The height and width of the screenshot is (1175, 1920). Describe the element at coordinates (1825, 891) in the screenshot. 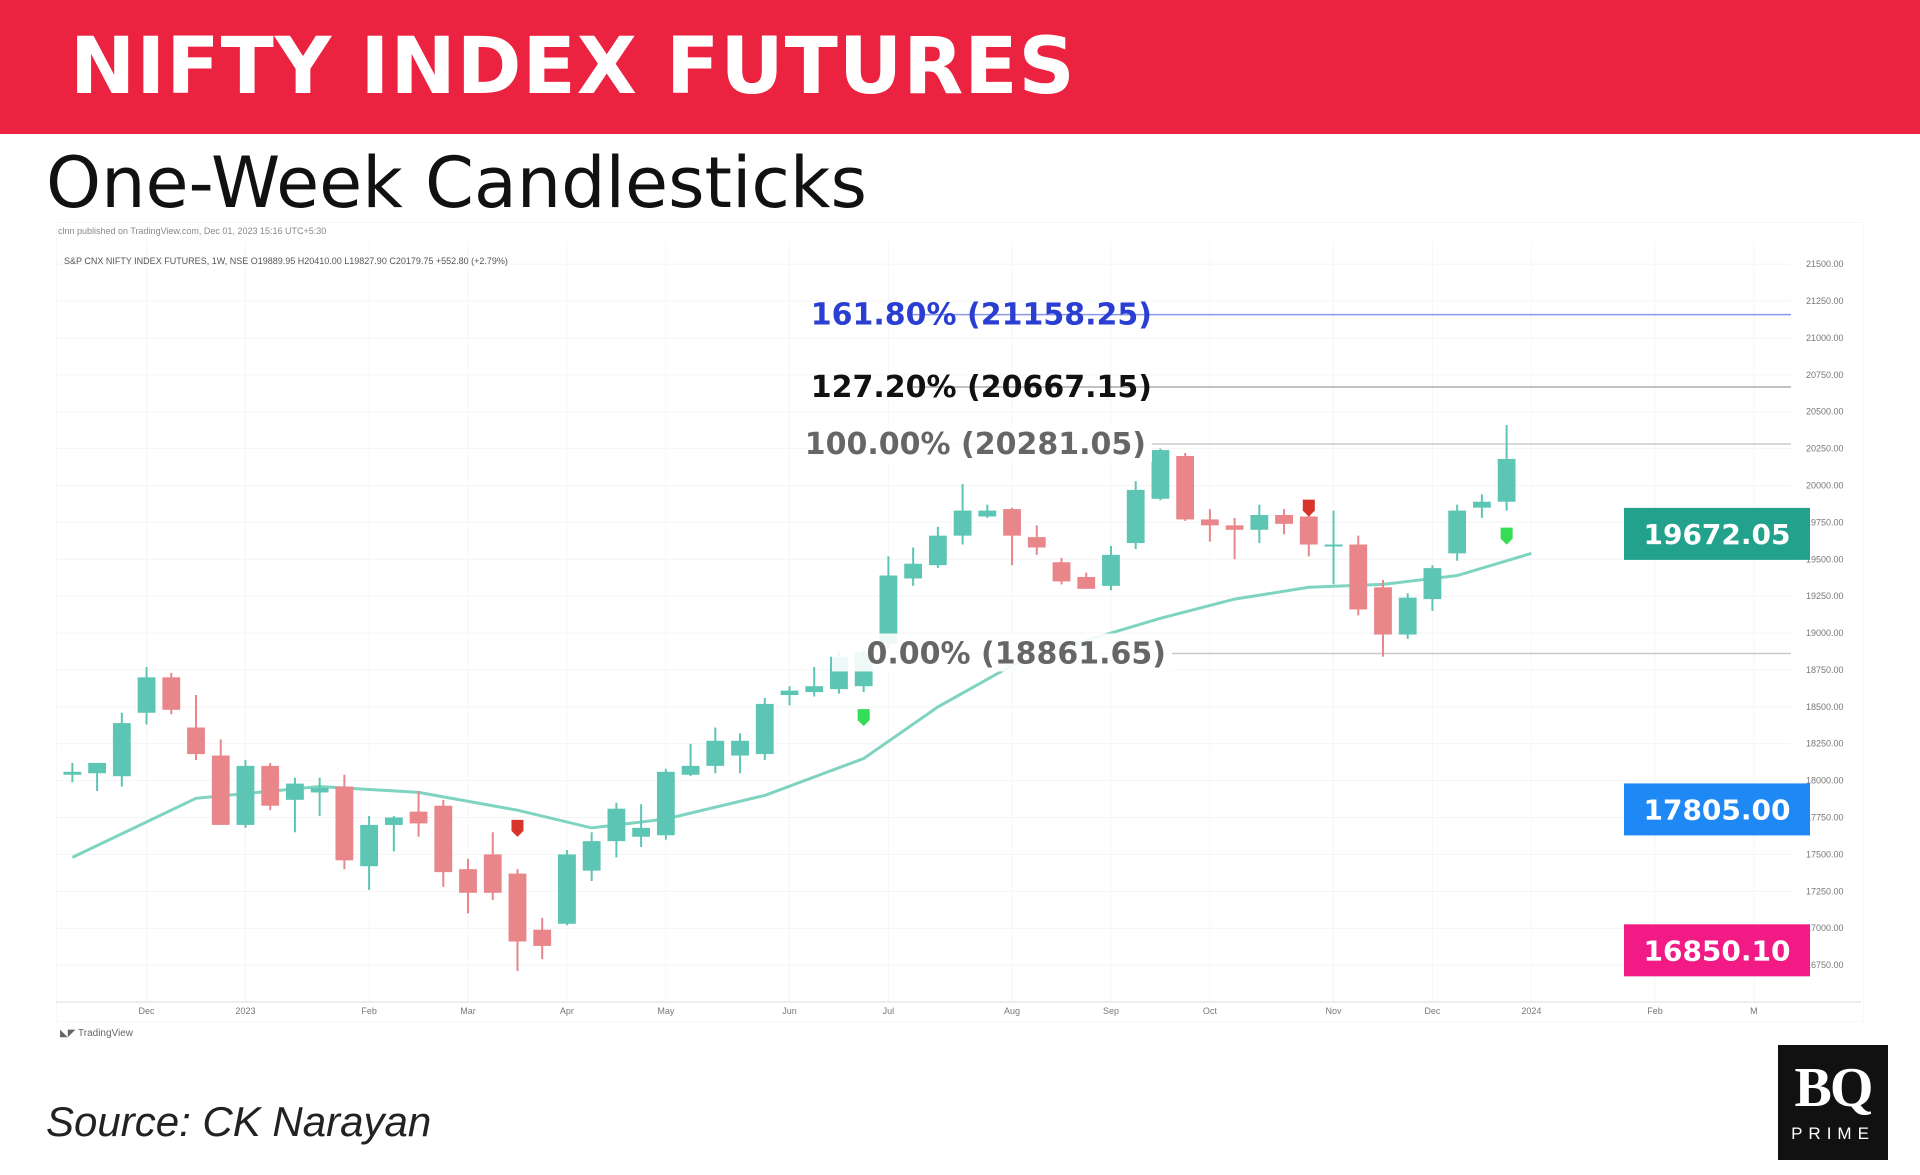

I see `y-tick-label: 17250.00` at that location.